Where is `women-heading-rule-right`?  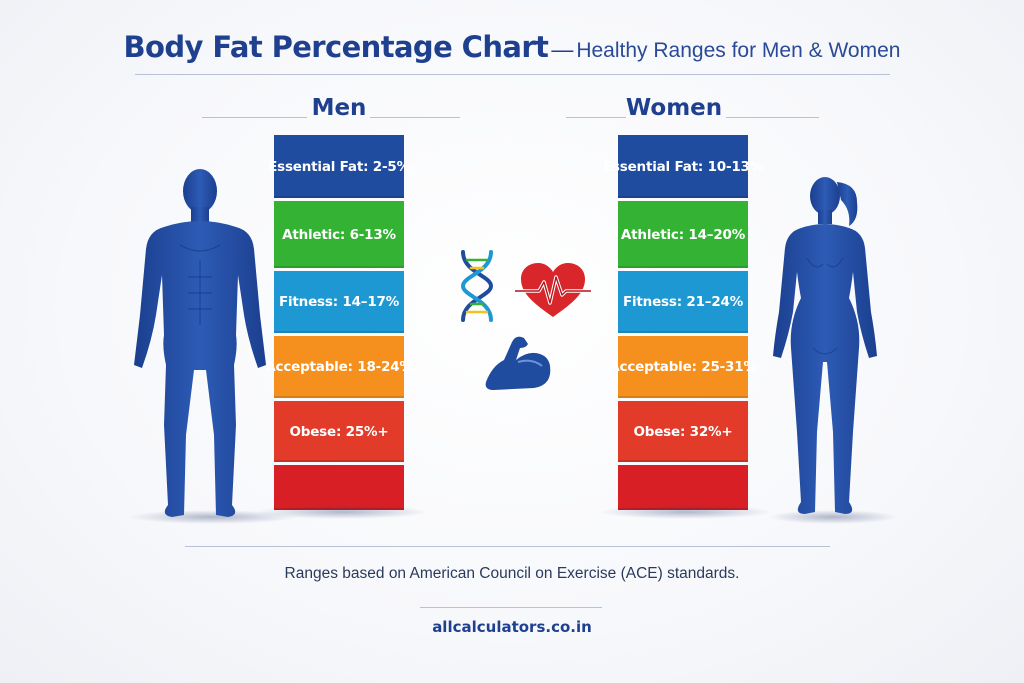
women-heading-rule-right is located at coordinates (772, 117).